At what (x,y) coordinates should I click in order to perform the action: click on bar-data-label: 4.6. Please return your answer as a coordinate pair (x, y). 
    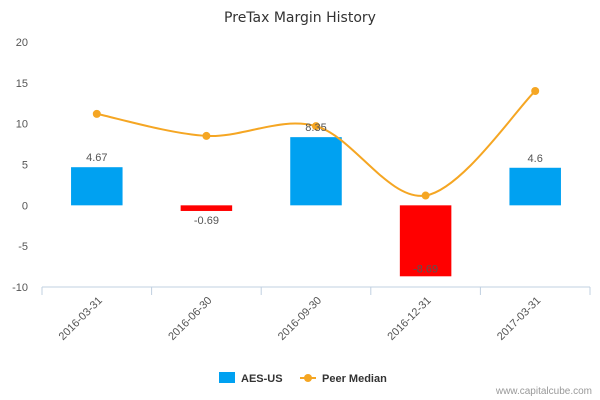
    Looking at the image, I should click on (535, 159).